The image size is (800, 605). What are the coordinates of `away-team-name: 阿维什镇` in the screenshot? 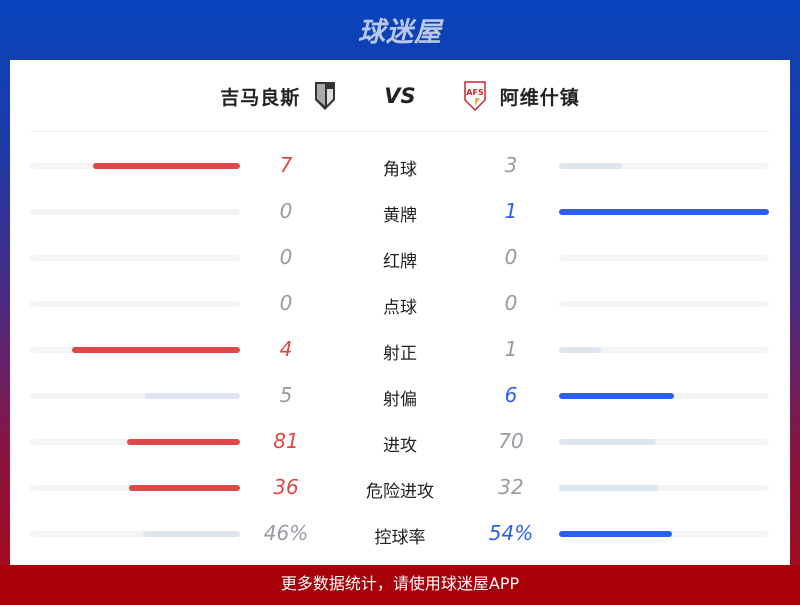 It's located at (539, 97).